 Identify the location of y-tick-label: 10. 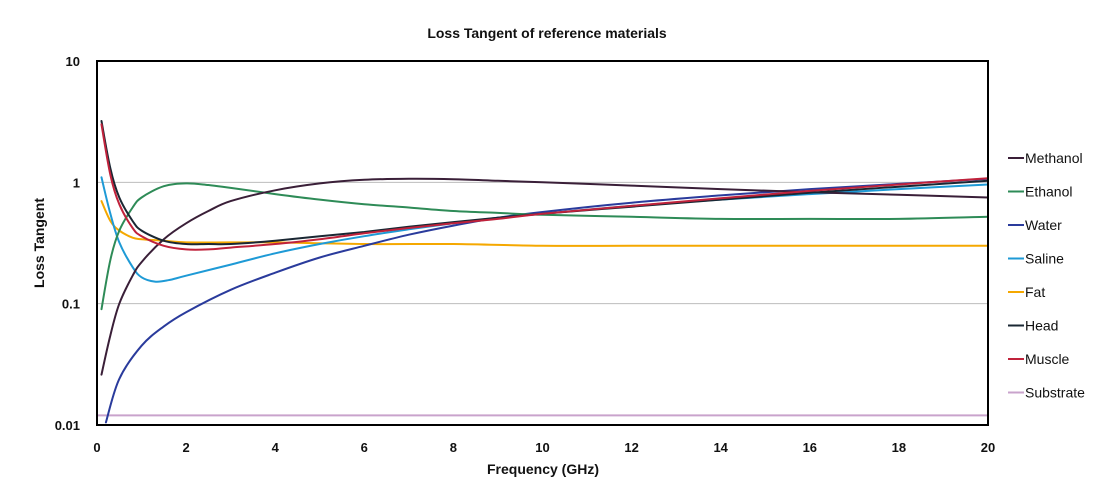
(73, 61).